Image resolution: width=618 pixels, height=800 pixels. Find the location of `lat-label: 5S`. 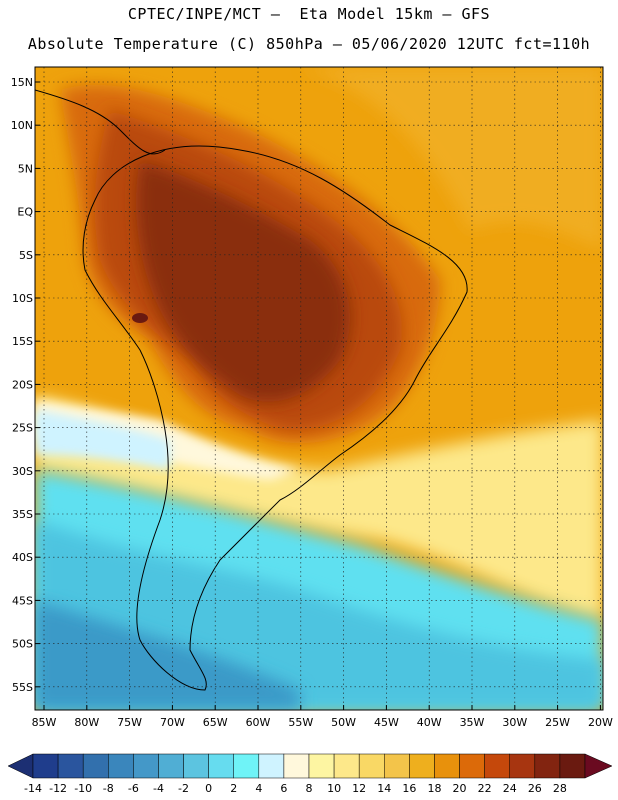

lat-label: 5S is located at coordinates (26, 255).